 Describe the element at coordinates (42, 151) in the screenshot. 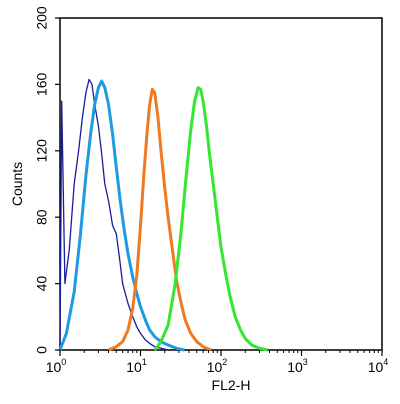

I see `y-tick-label: 120` at that location.